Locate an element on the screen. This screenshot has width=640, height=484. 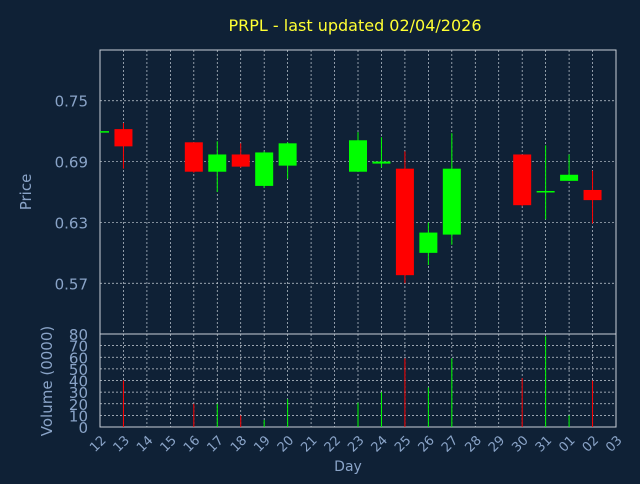
volume-tick-label: 50 is located at coordinates (78, 370).